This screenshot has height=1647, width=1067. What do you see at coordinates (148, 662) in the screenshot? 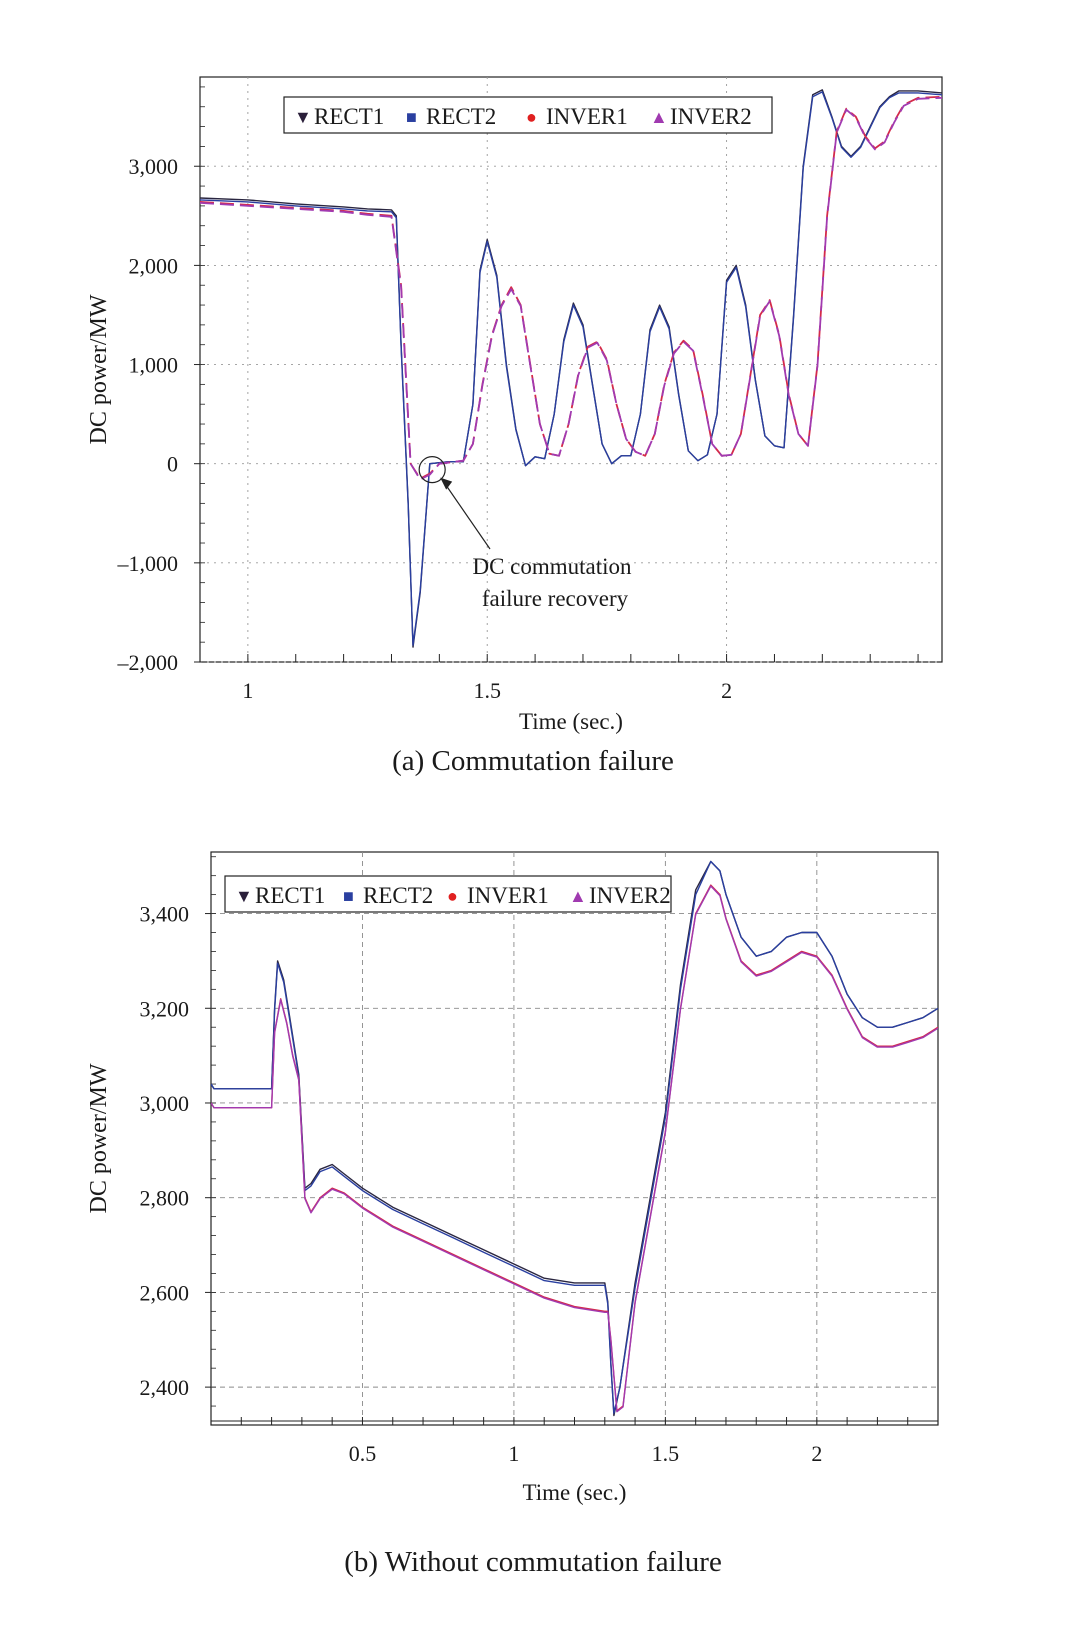
I see `y-tick-label: –2,000` at bounding box center [148, 662].